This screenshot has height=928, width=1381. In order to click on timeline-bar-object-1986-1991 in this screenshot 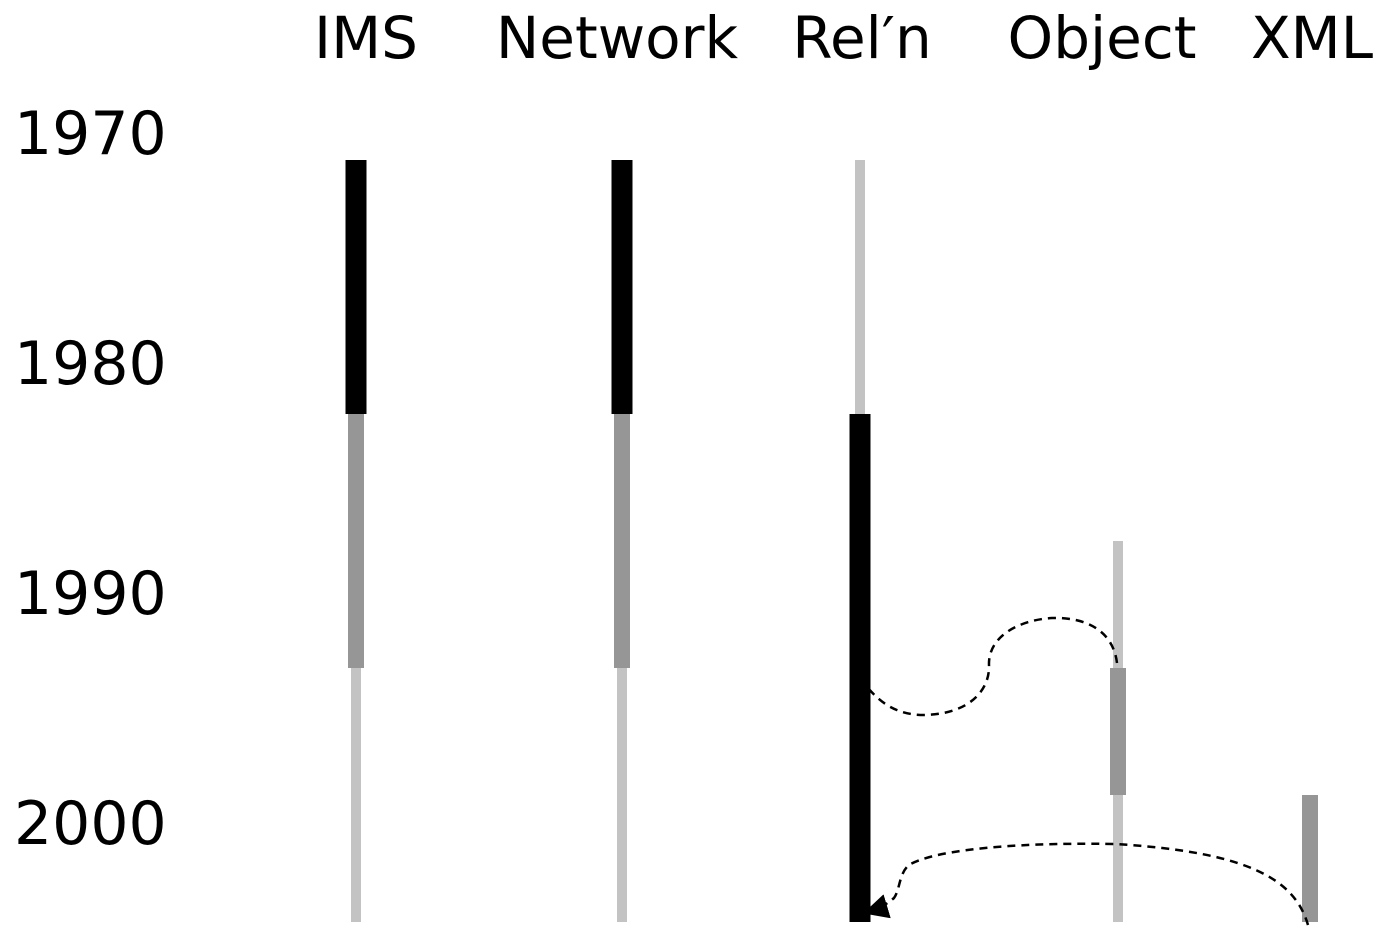, I will do `click(1118, 604)`.